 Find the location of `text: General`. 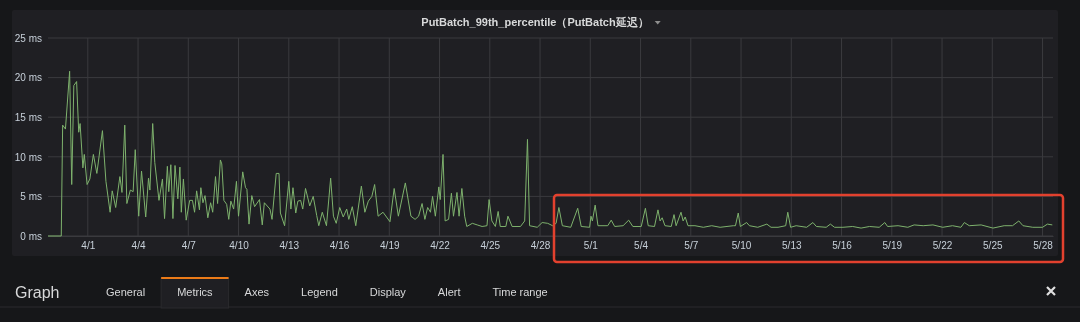

text: General is located at coordinates (126, 292).